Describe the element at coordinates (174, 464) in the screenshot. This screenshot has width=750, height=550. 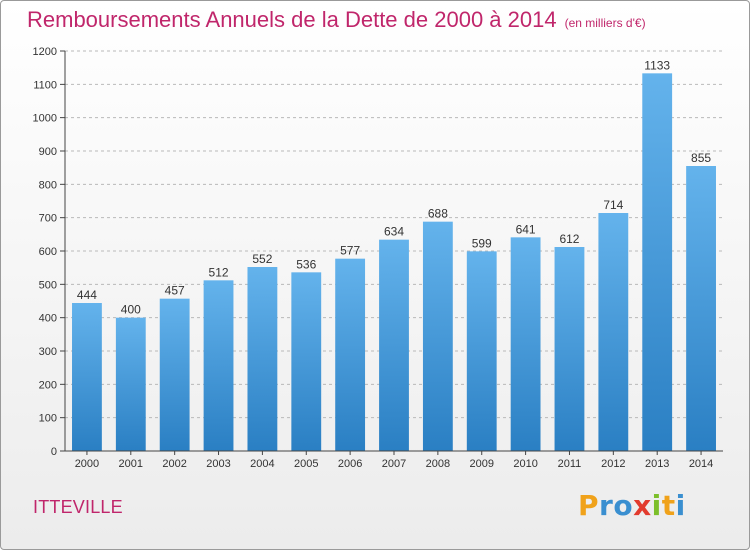
I see `x-tick-label: 2002` at that location.